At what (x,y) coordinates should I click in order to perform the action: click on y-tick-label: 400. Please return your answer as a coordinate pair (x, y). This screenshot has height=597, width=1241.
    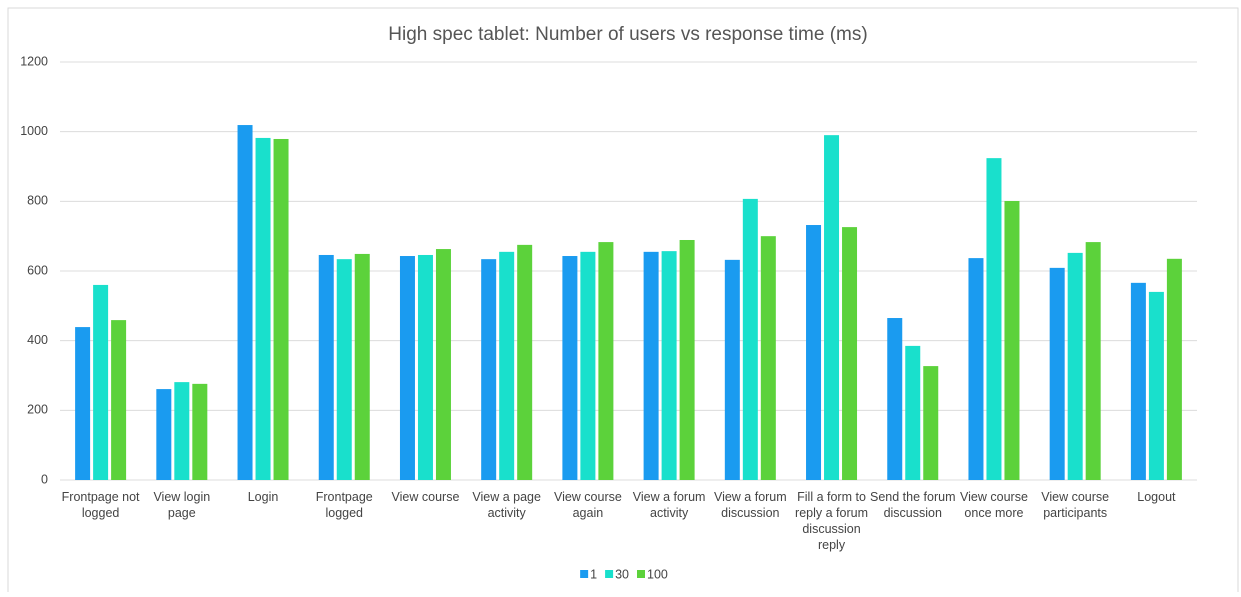
    Looking at the image, I should click on (37, 340).